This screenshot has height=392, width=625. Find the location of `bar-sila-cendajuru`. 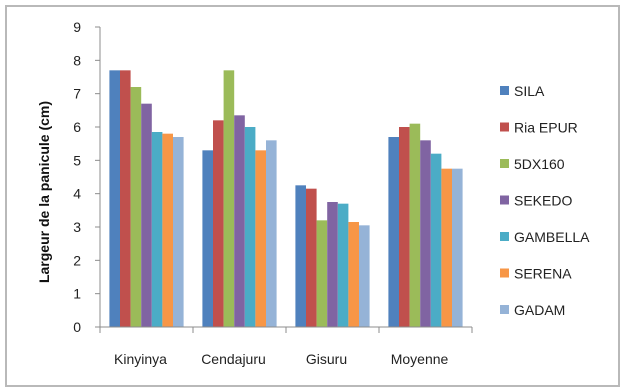

bar-sila-cendajuru is located at coordinates (207, 238).